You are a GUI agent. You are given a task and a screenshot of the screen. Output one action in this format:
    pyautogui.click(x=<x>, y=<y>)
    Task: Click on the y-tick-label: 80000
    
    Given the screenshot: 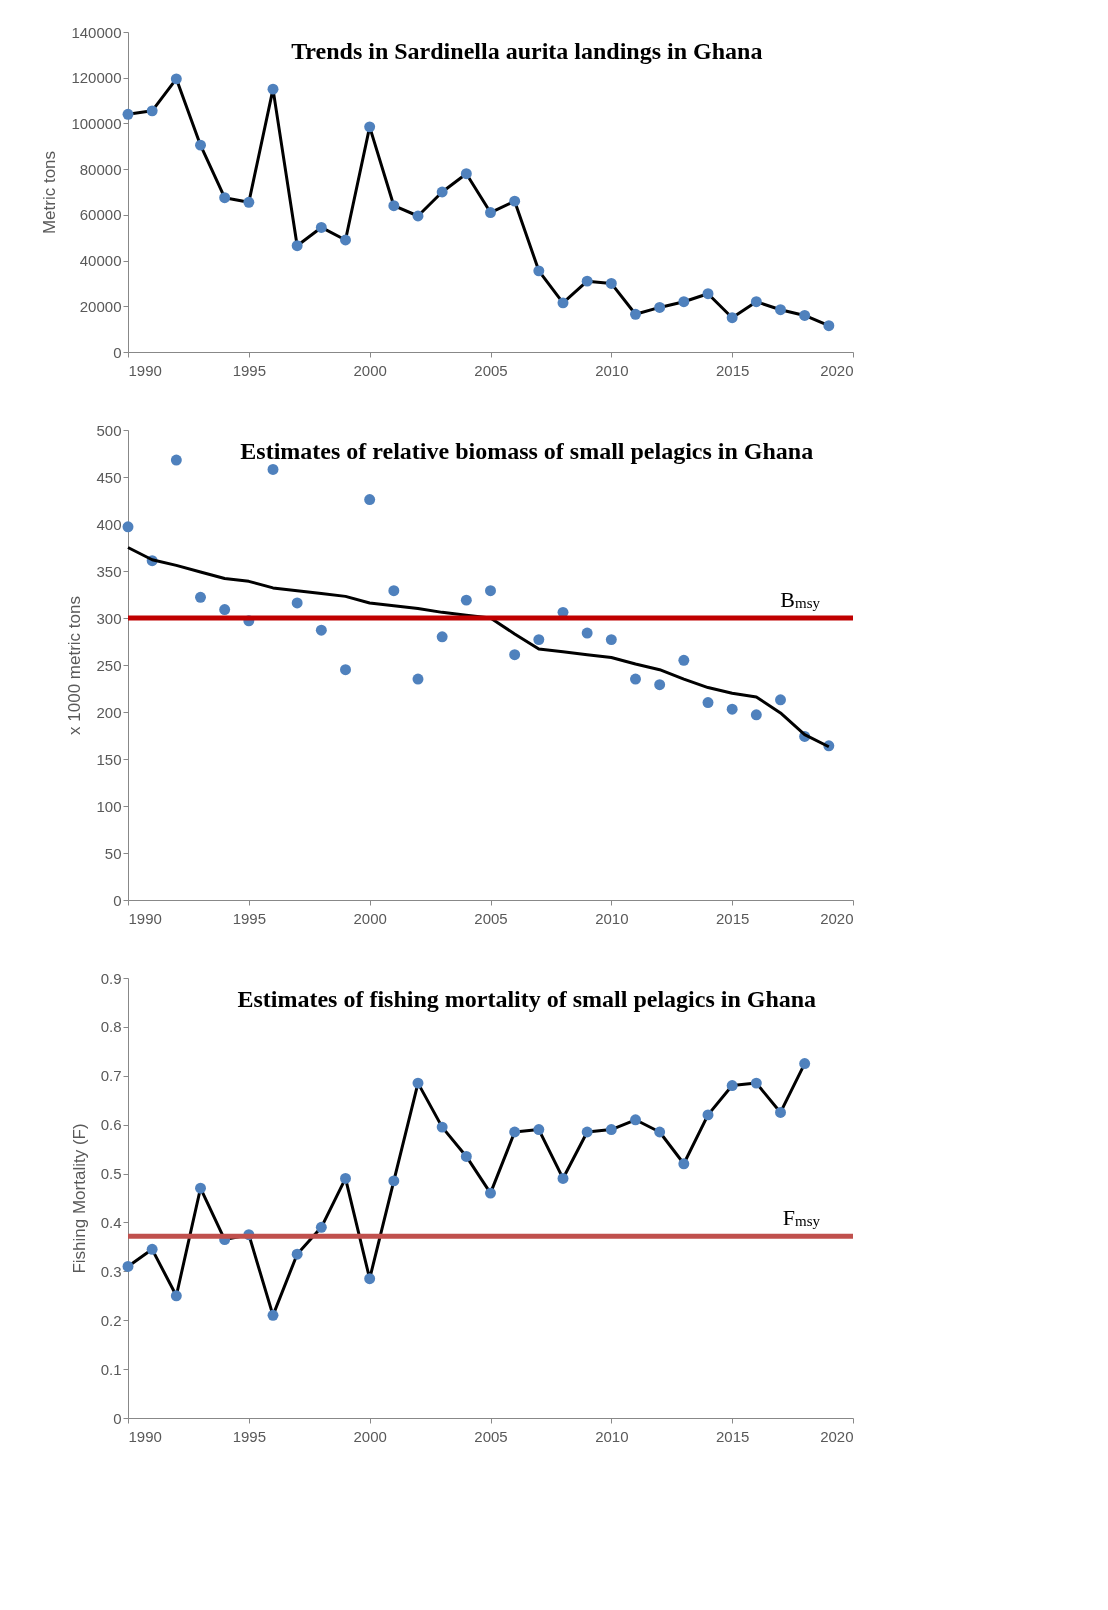 What is the action you would take?
    pyautogui.click(x=100, y=169)
    